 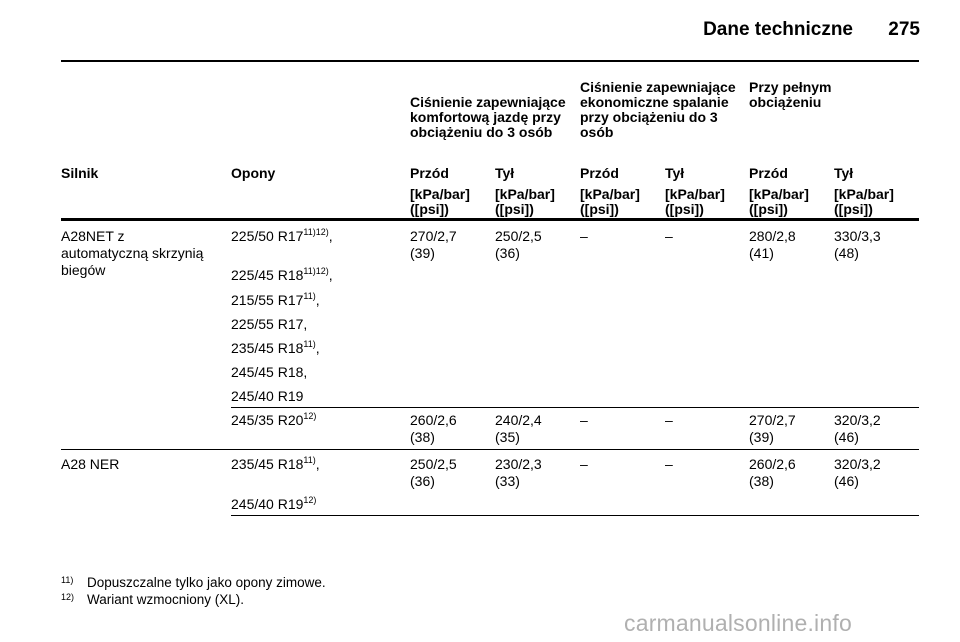 What do you see at coordinates (778, 29) in the screenshot?
I see `page-title: Dane techniczne` at bounding box center [778, 29].